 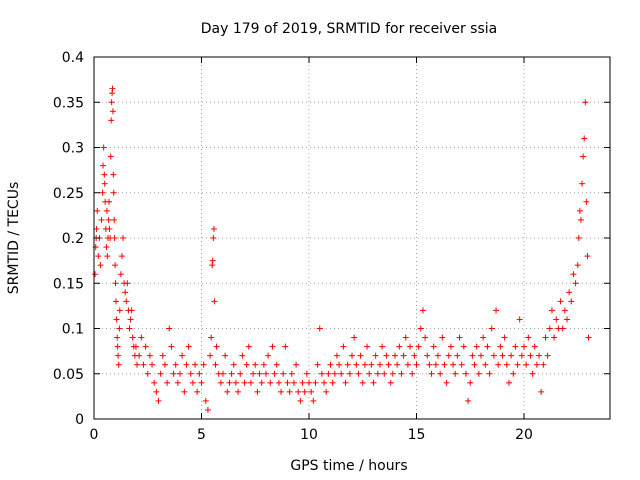 What do you see at coordinates (14, 238) in the screenshot?
I see `y-axis-label: SRMTID / TECUs` at bounding box center [14, 238].